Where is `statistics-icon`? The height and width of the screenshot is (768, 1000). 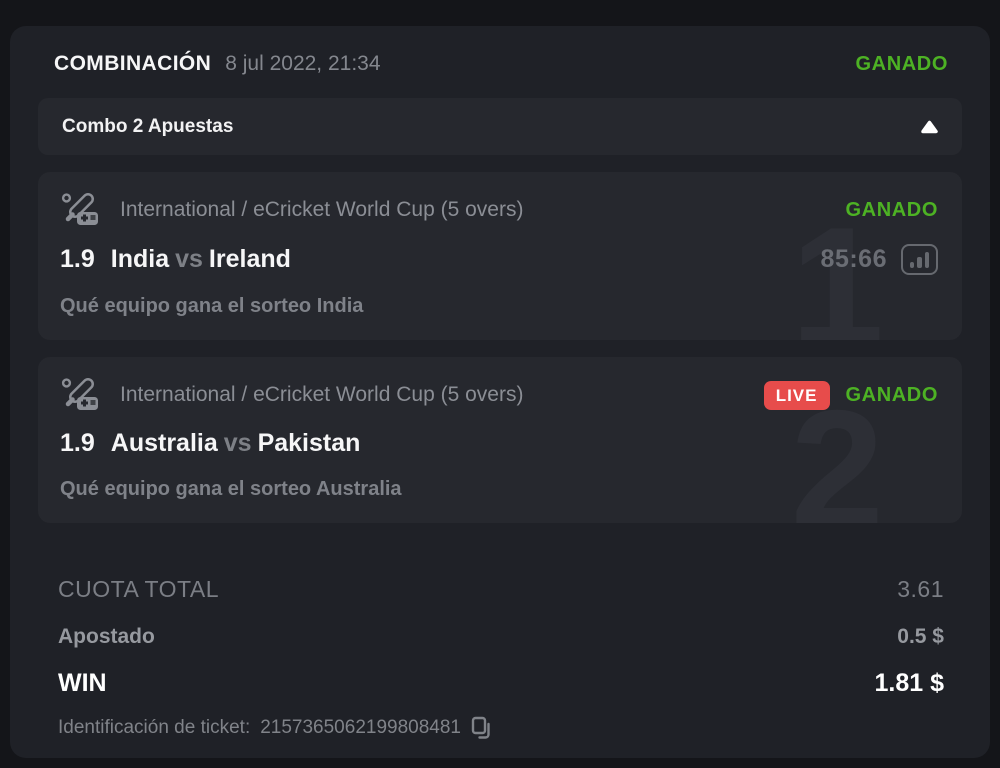 statistics-icon is located at coordinates (919, 259).